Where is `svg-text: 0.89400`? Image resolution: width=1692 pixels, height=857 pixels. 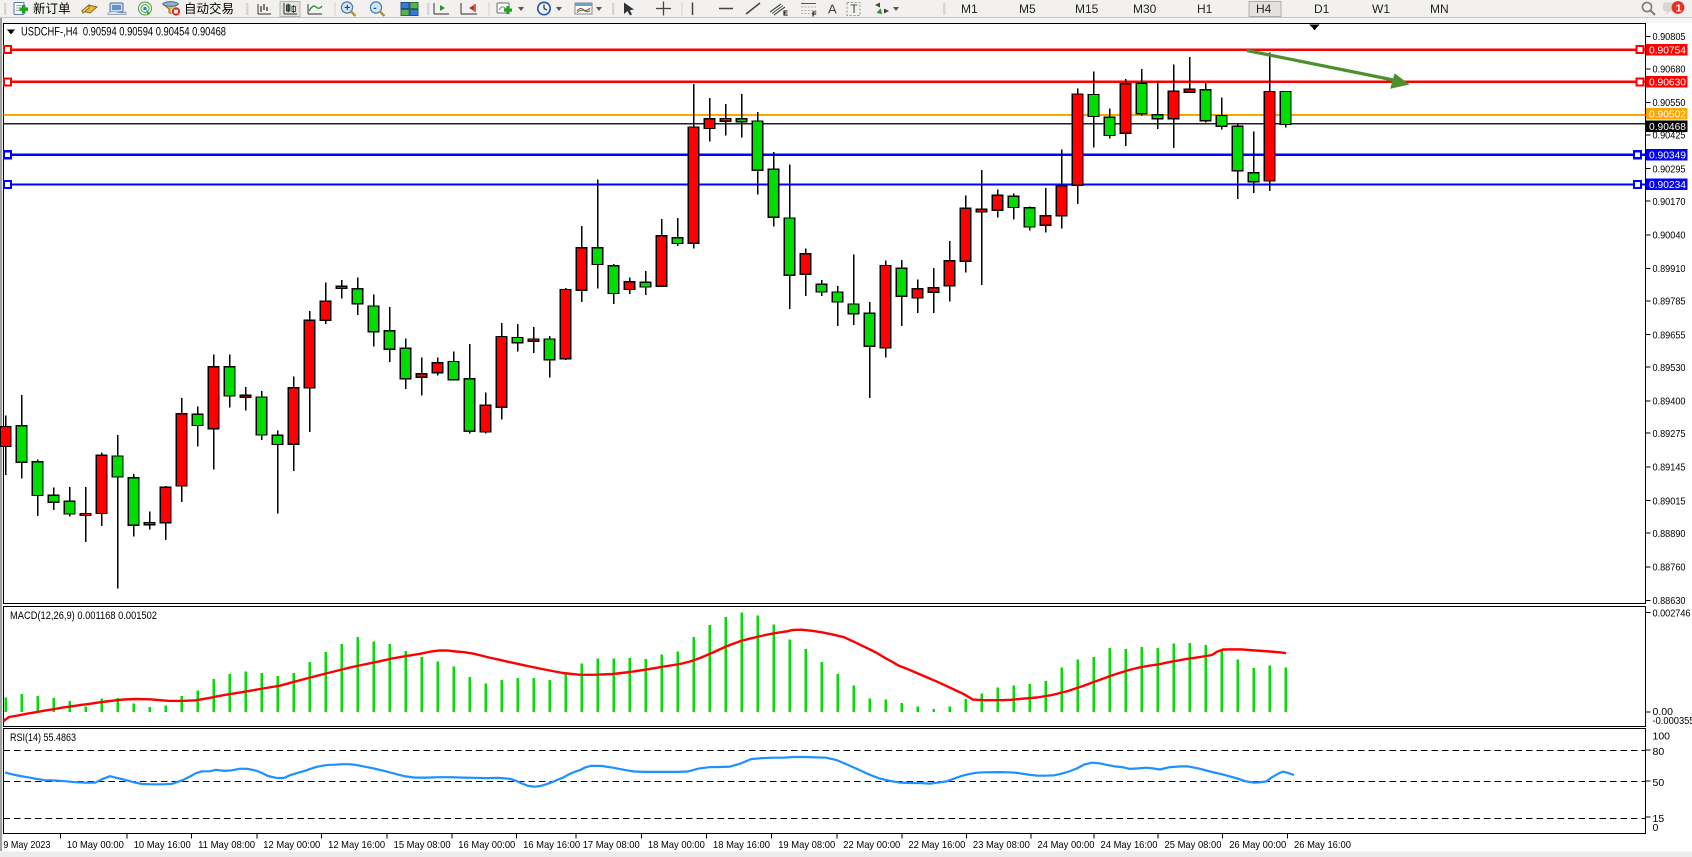 svg-text: 0.89400 is located at coordinates (1669, 402).